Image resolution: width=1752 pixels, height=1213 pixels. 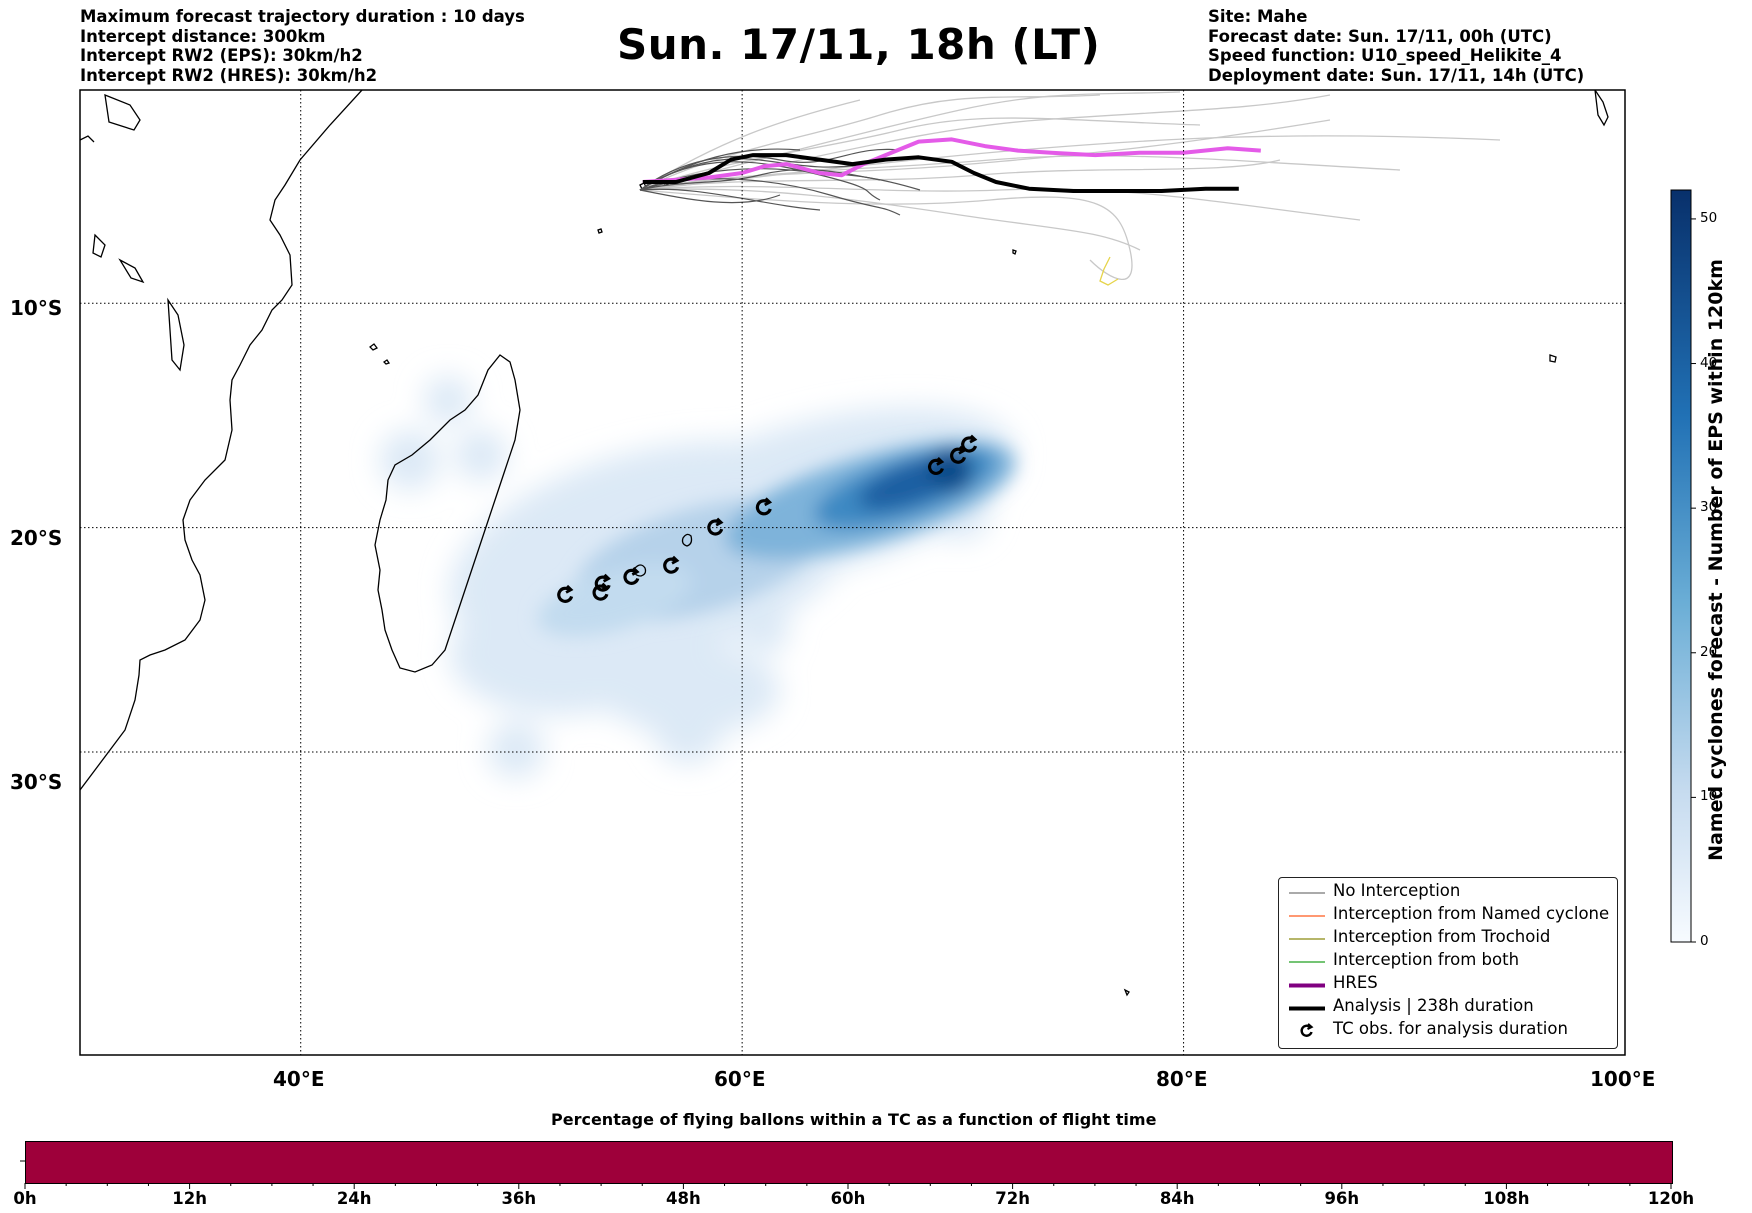 I want to click on lat-label-20s: 20°S, so click(x=36, y=538).